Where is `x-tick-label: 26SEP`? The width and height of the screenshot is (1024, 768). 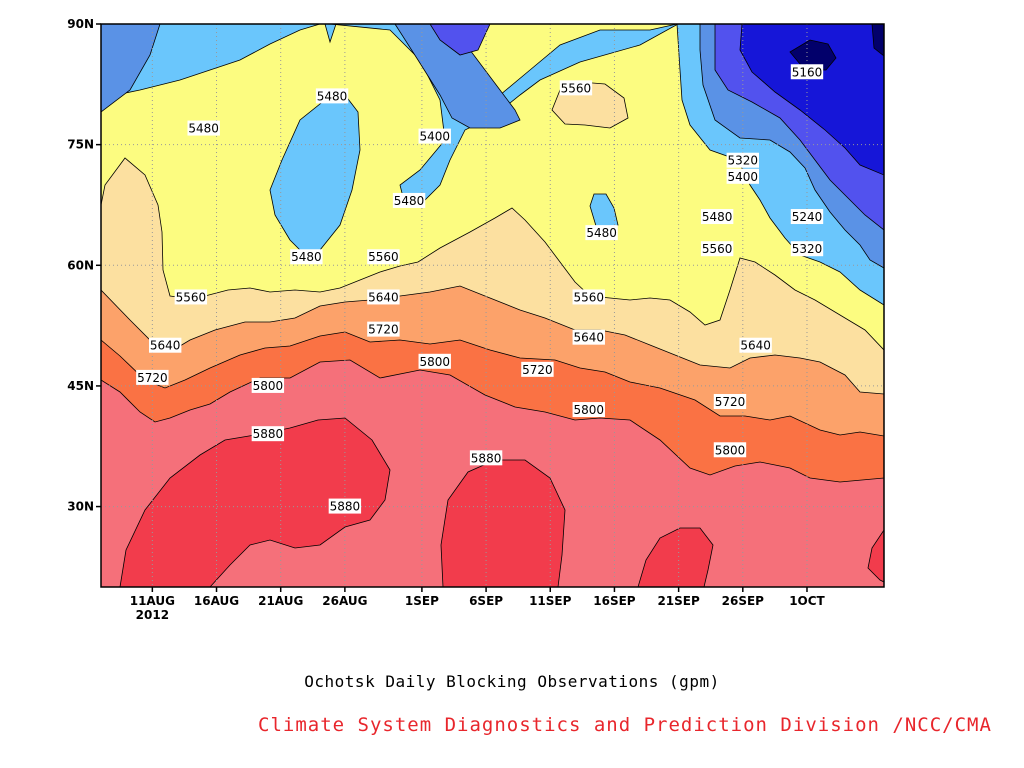 x-tick-label: 26SEP is located at coordinates (743, 601).